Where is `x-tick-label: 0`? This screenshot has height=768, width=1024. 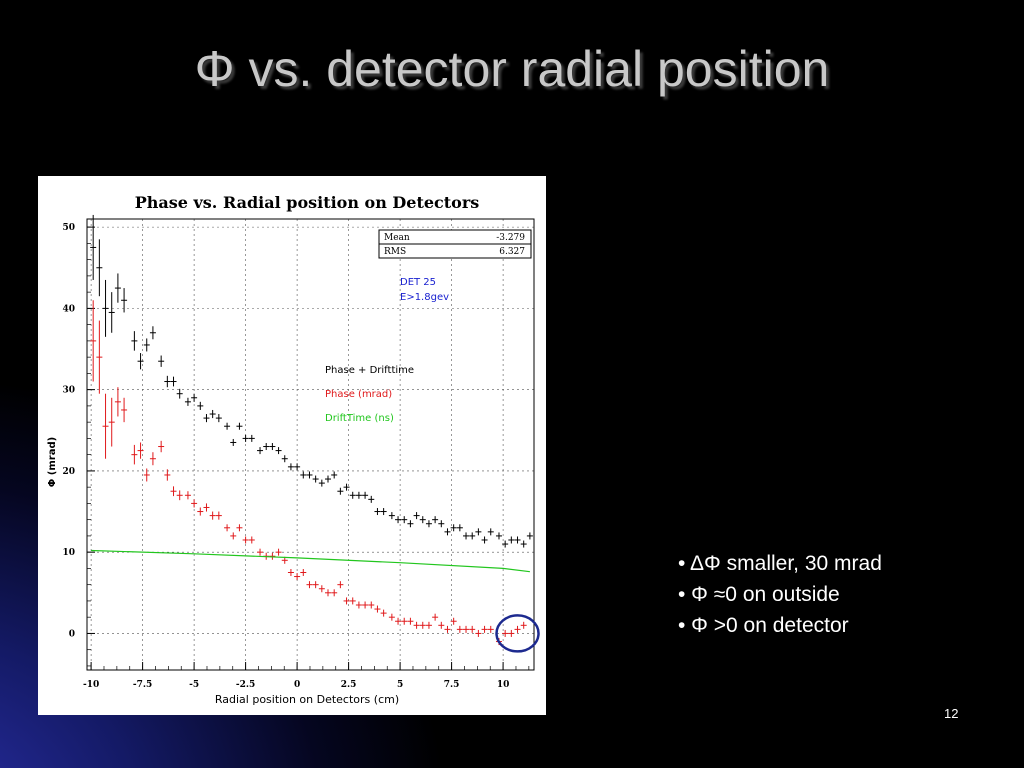 x-tick-label: 0 is located at coordinates (297, 685).